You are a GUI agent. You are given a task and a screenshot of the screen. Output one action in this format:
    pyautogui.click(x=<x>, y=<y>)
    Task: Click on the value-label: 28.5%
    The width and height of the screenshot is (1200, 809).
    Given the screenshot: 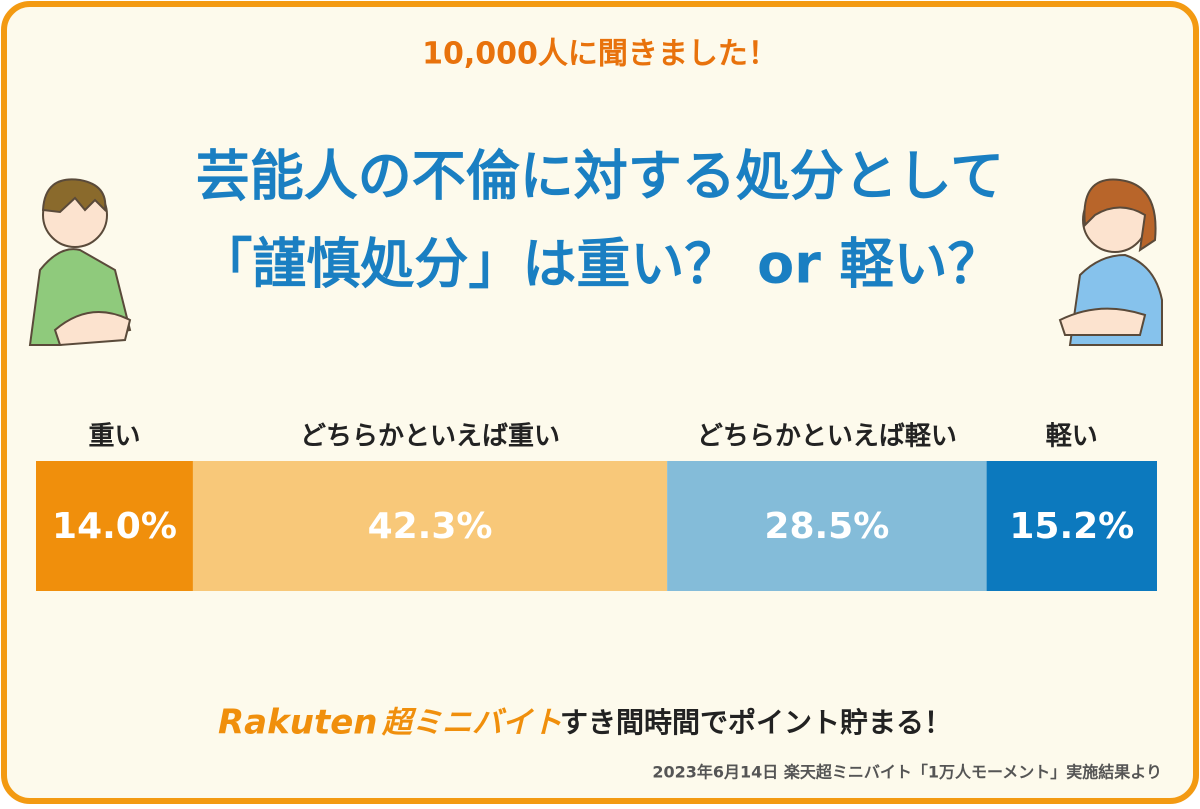 What is the action you would take?
    pyautogui.click(x=826, y=526)
    